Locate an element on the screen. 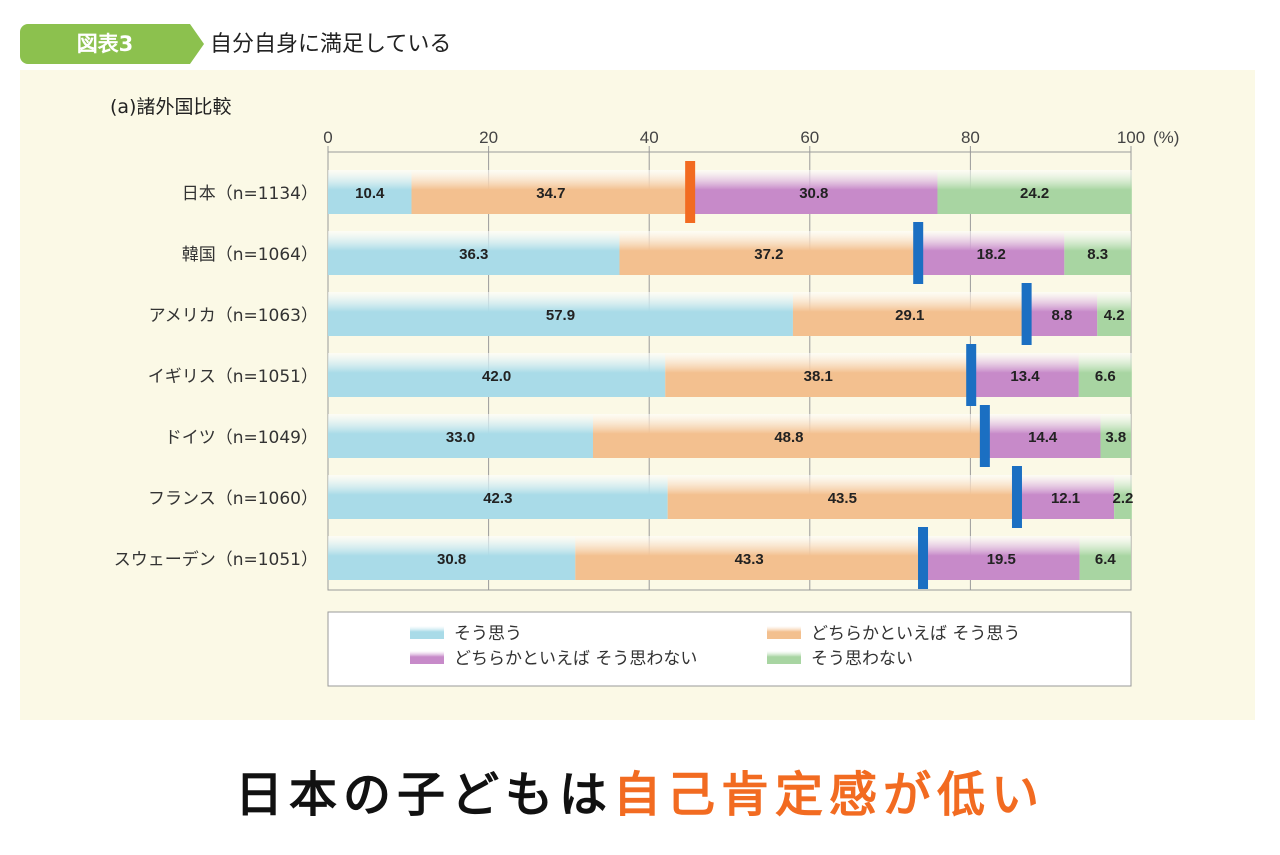  x-tick-label: 20 is located at coordinates (488, 137).